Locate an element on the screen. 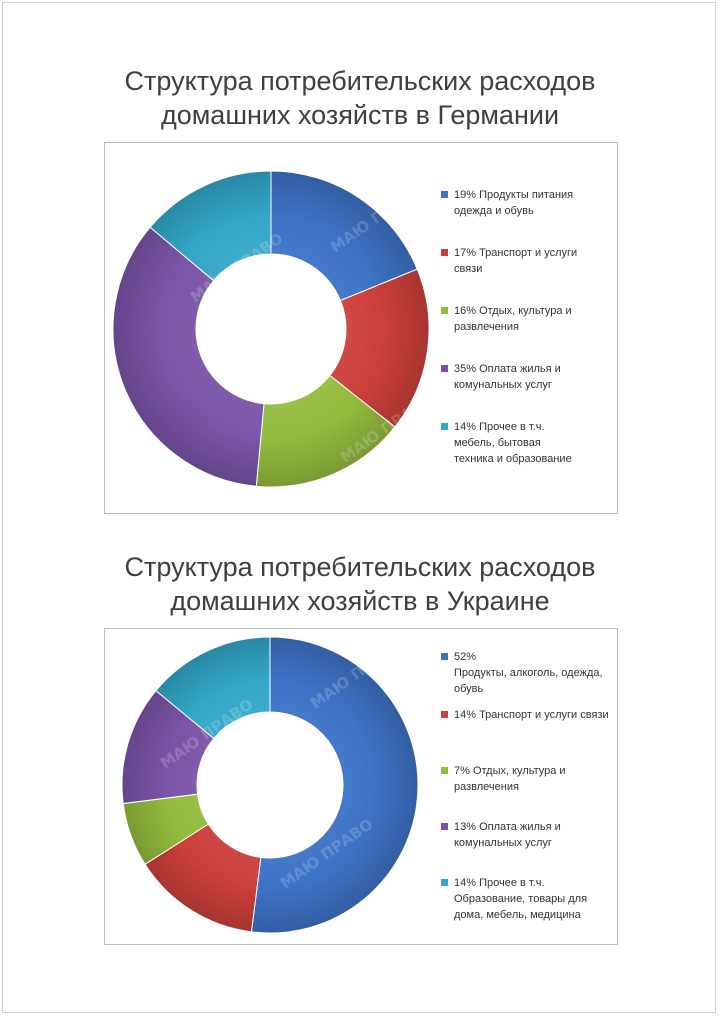 Image resolution: width=720 pixels, height=1017 pixels. legend-label: 16% Отдых, культура и развлечения is located at coordinates (513, 319).